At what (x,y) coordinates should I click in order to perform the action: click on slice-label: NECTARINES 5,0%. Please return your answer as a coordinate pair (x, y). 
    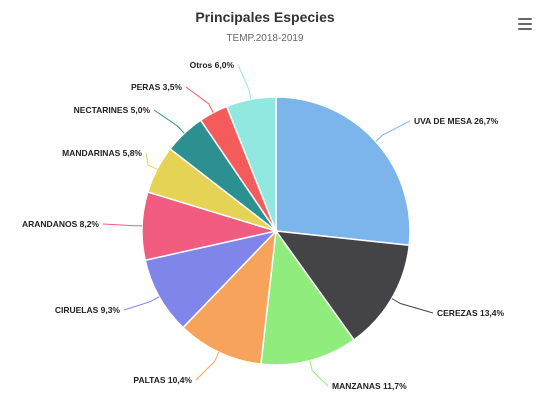
    Looking at the image, I should click on (112, 110).